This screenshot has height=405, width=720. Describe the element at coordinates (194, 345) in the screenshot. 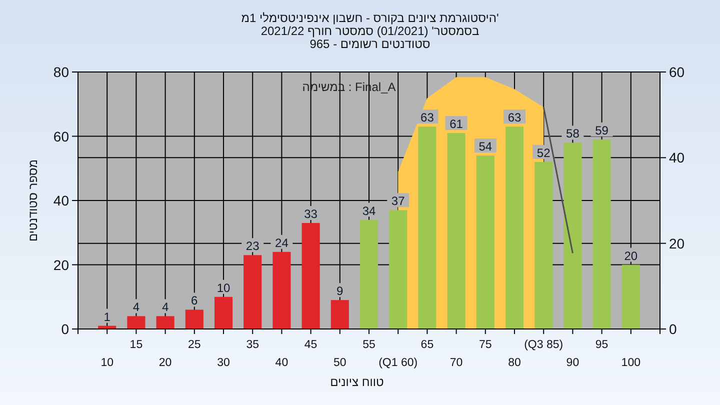

I see `x-tick-label: 25` at that location.